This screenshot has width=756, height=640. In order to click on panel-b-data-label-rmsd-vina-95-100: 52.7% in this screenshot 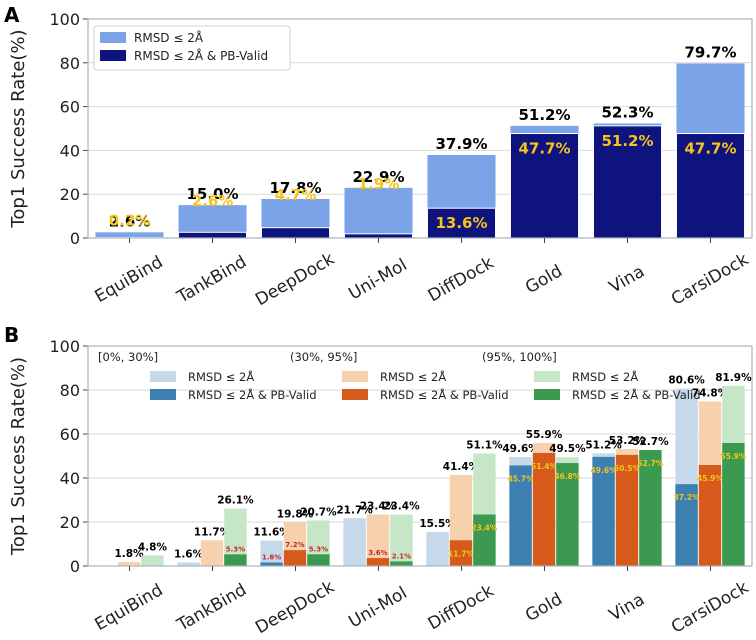, I will do `click(650, 442)`.